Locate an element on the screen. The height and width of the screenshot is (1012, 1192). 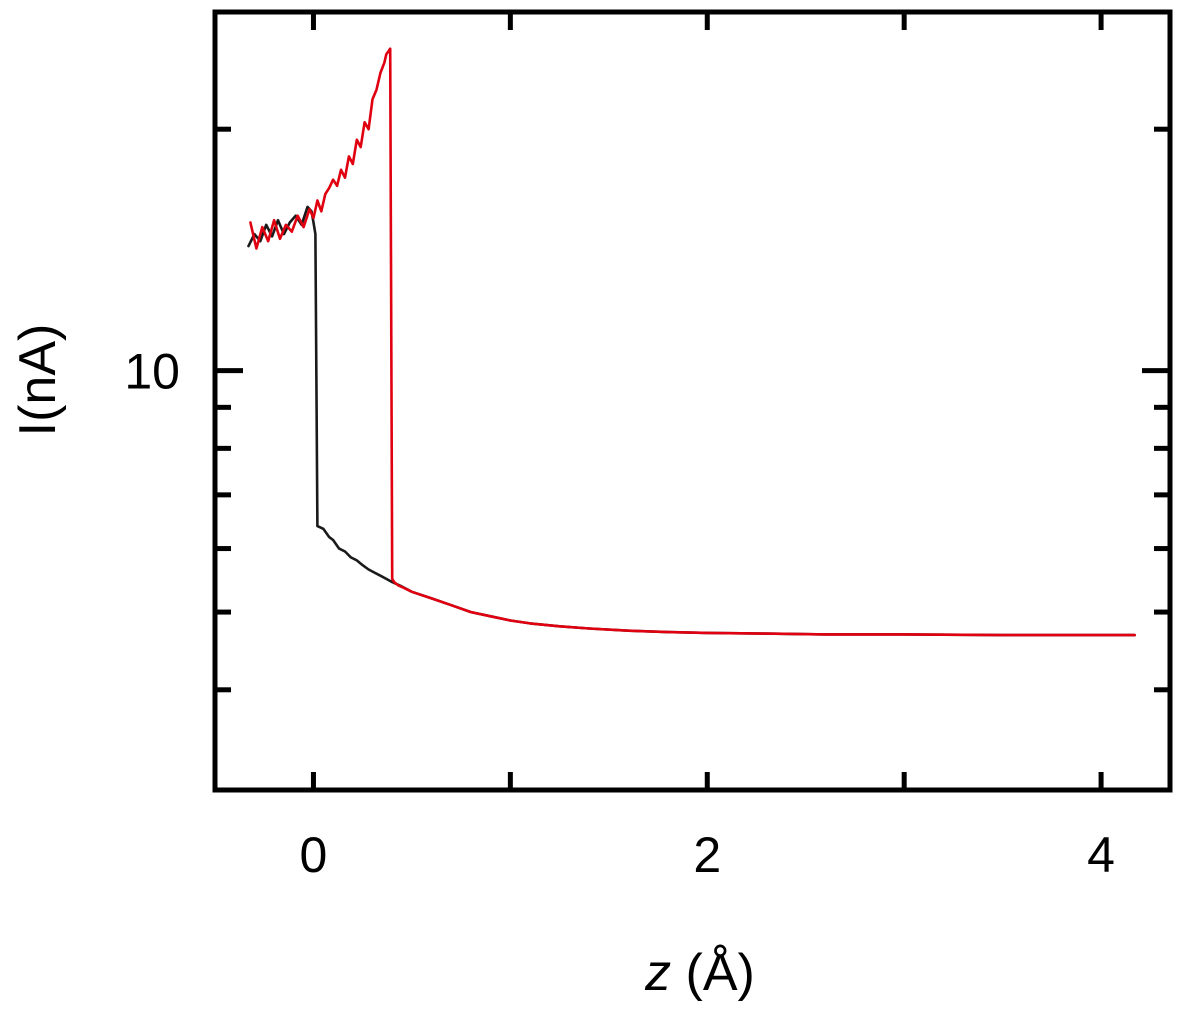
x-axis-title: z (Å) is located at coordinates (699, 973).